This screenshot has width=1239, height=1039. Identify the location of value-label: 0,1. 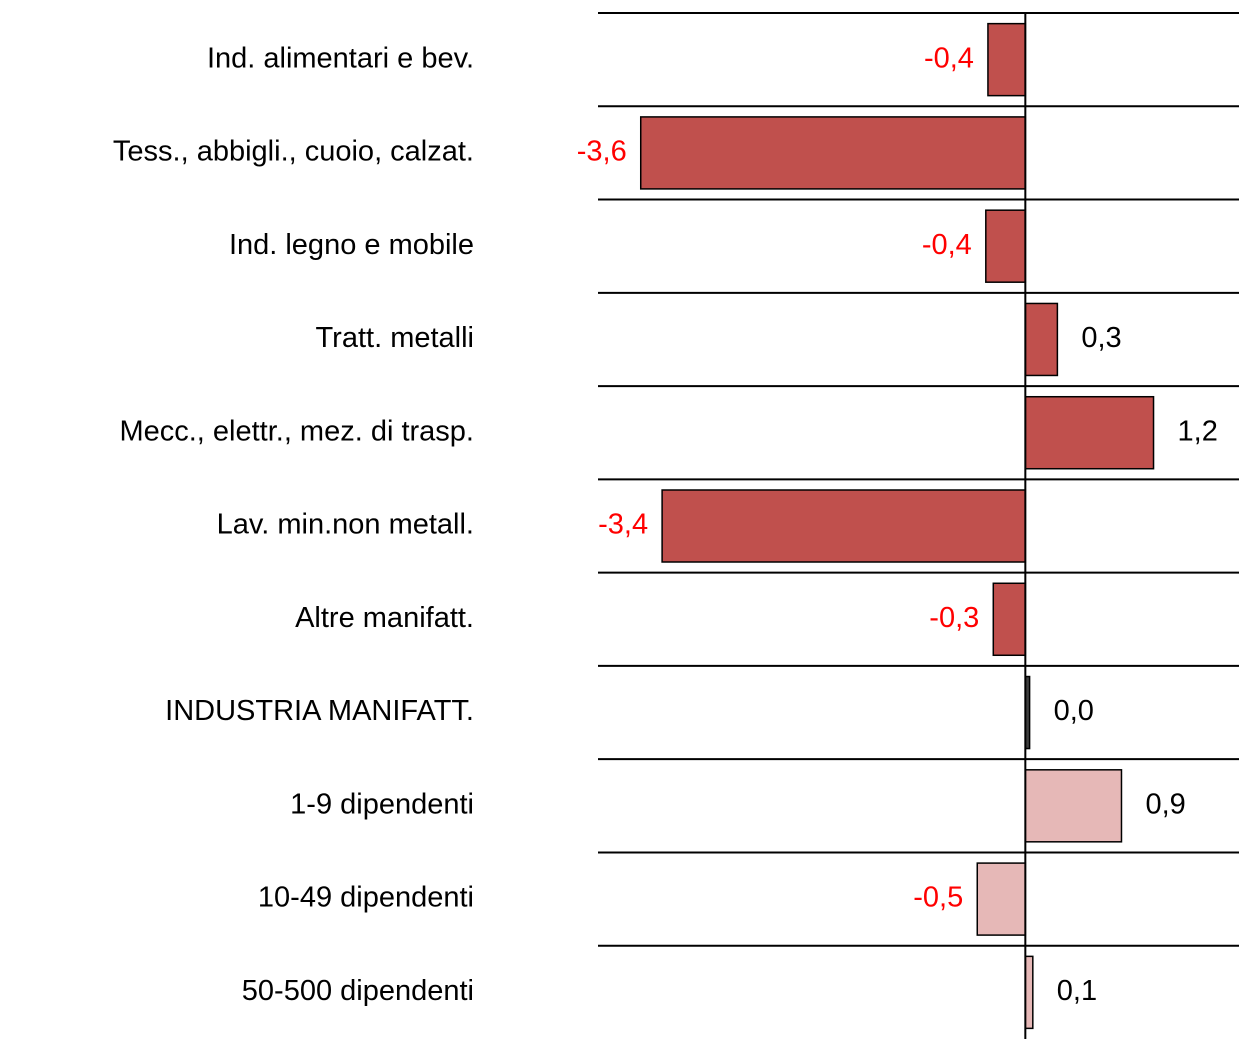
(1077, 991).